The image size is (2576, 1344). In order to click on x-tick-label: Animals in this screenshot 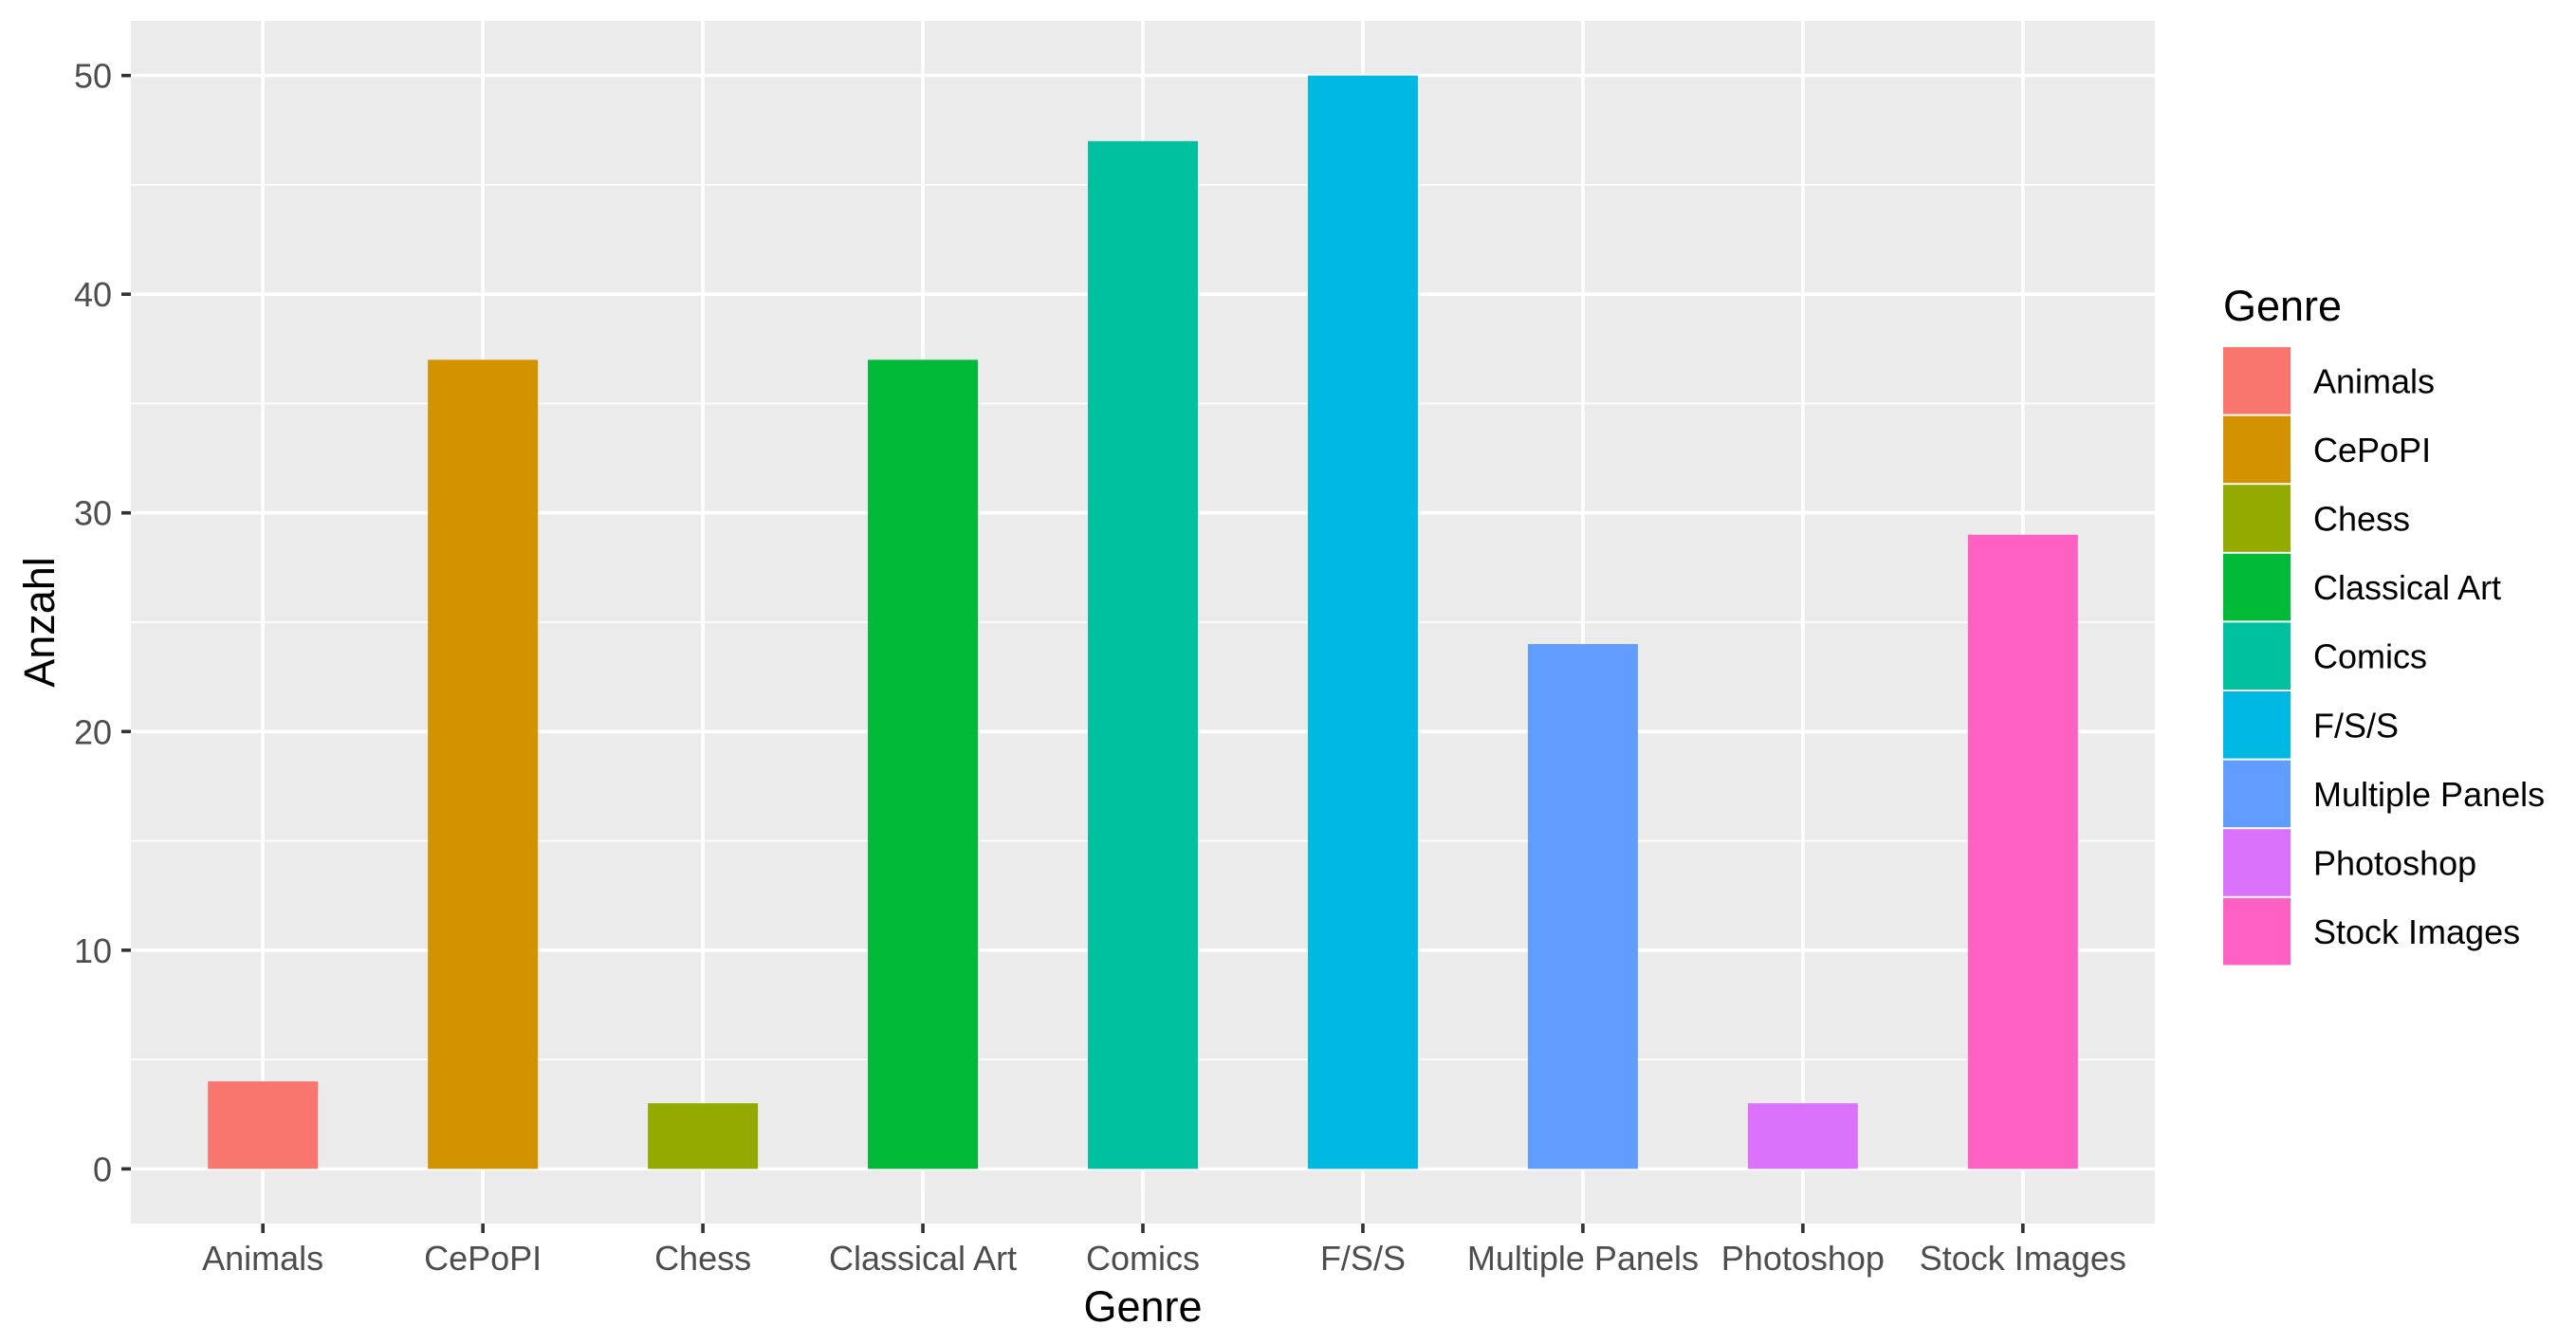, I will do `click(262, 1259)`.